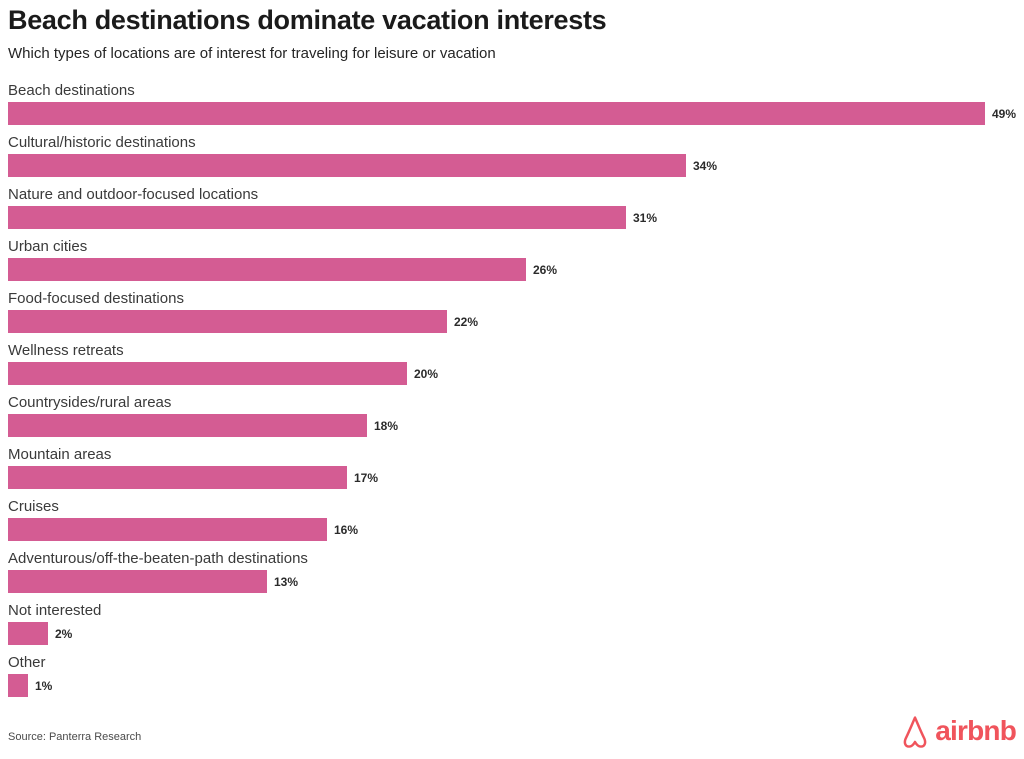 The image size is (1024, 759). I want to click on bar-category-label: Wellness retreats, so click(66, 350).